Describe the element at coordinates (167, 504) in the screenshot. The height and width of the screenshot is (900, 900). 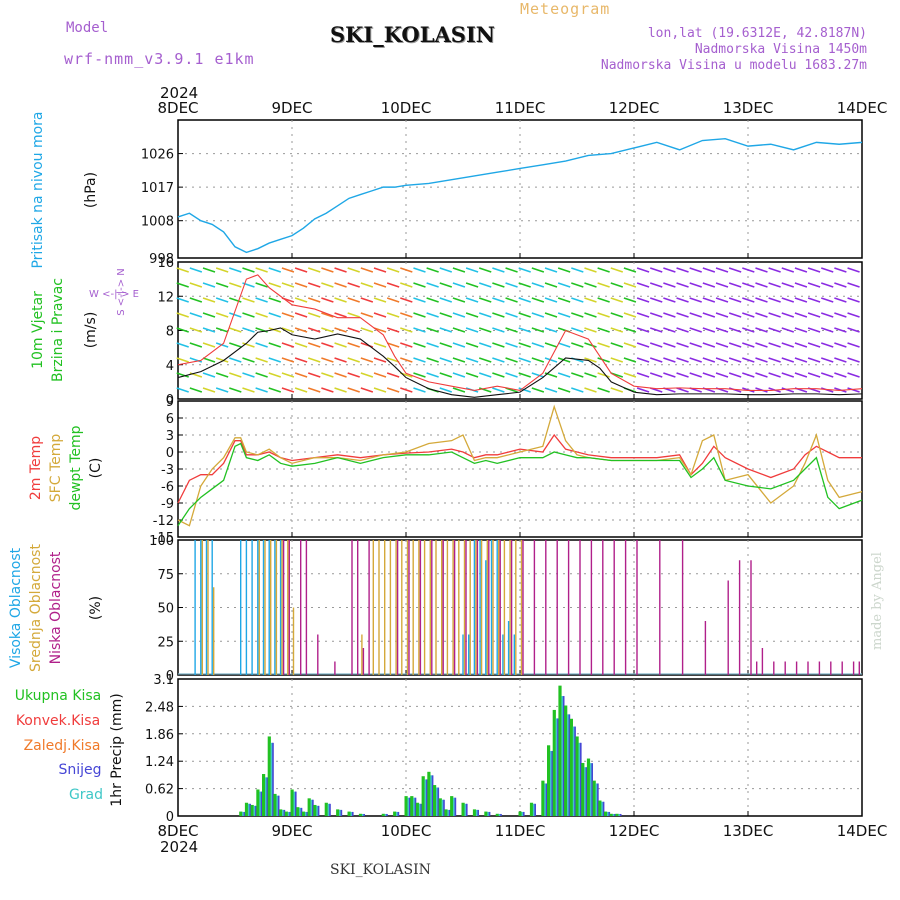
I see `temperature-y-tick-label: -9` at that location.